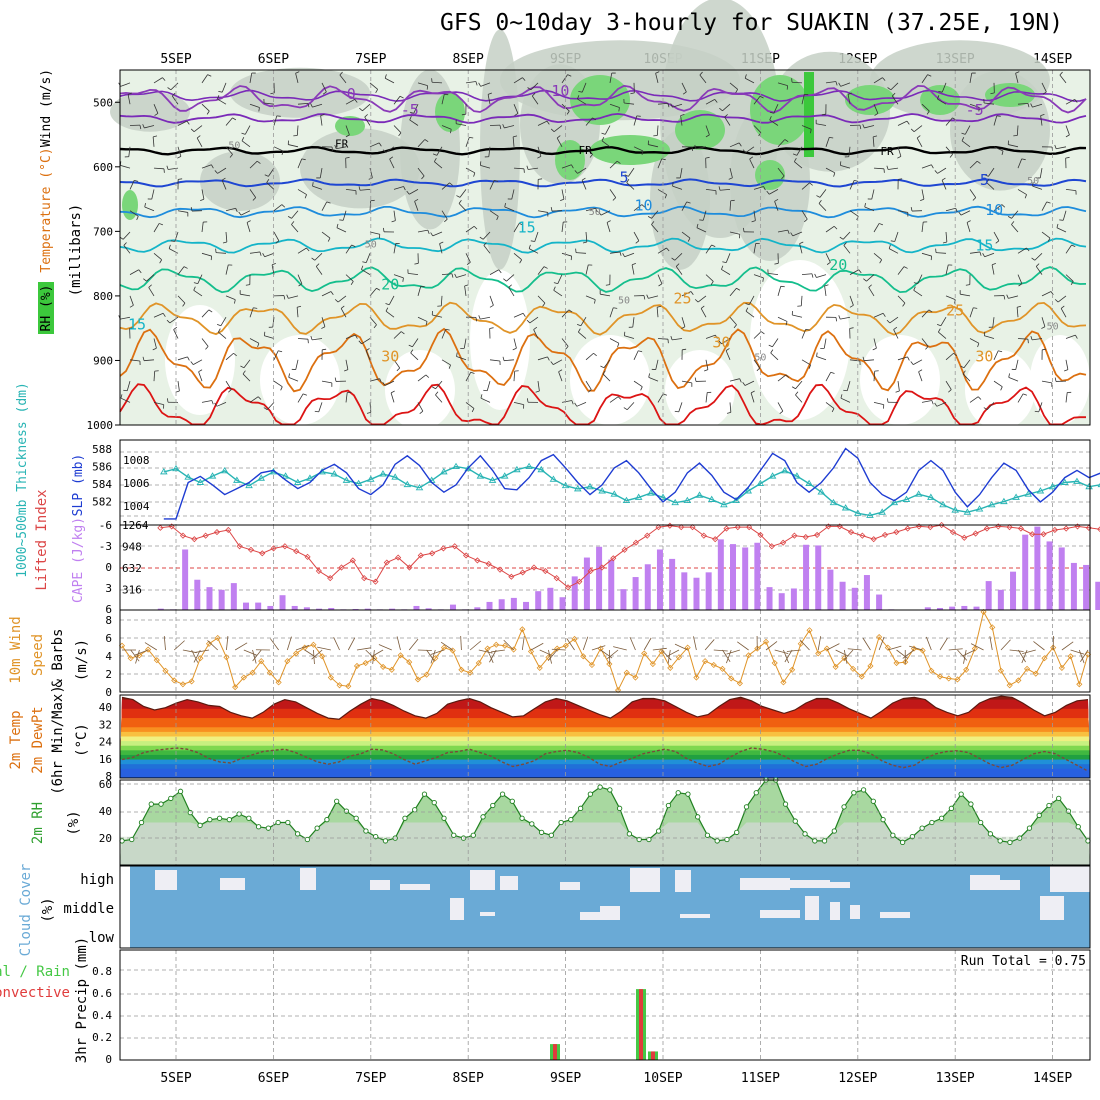 Image resolution: width=1100 pixels, height=1100 pixels. What do you see at coordinates (1052, 59) in the screenshot?
I see `date-label-top: 14SEP` at bounding box center [1052, 59].